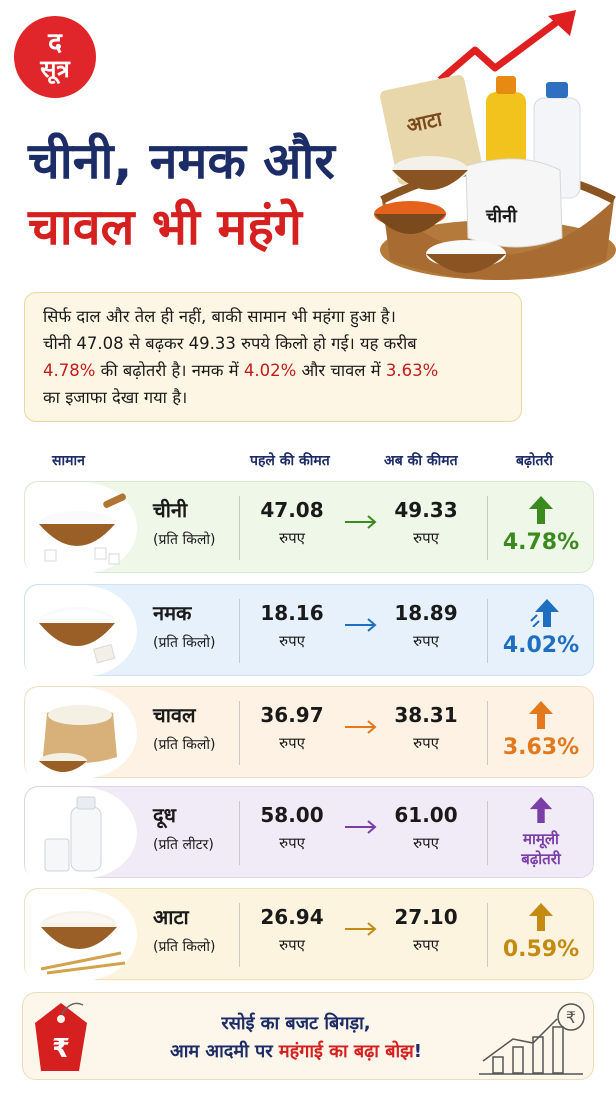  Describe the element at coordinates (426, 613) in the screenshot. I see `new-price-value: 18.89` at that location.